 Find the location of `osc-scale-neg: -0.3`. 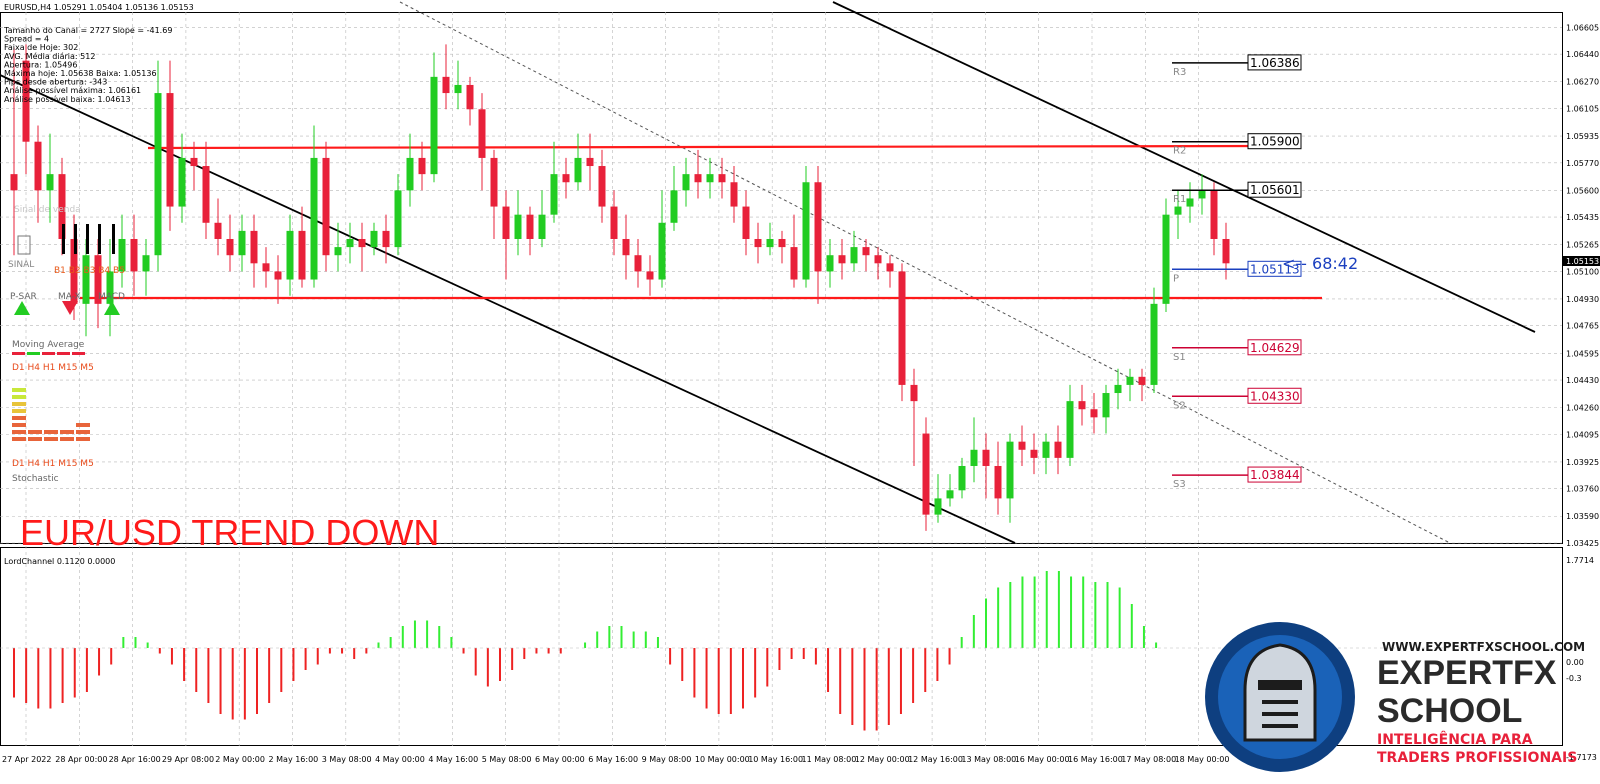

osc-scale-neg: -0.3 is located at coordinates (1574, 678).